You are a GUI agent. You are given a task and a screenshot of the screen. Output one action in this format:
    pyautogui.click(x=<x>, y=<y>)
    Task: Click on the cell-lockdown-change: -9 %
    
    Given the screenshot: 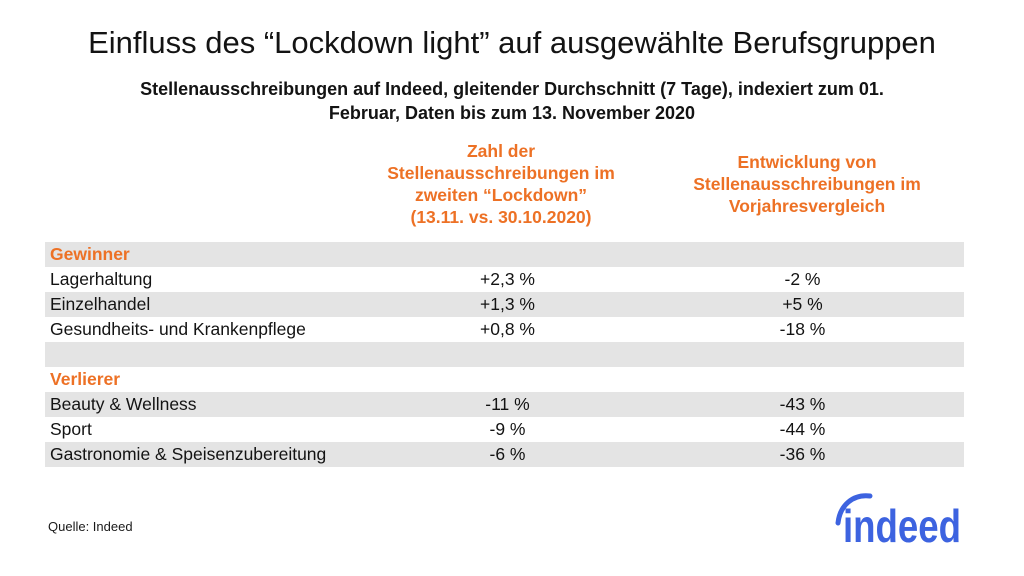 What is the action you would take?
    pyautogui.click(x=507, y=429)
    